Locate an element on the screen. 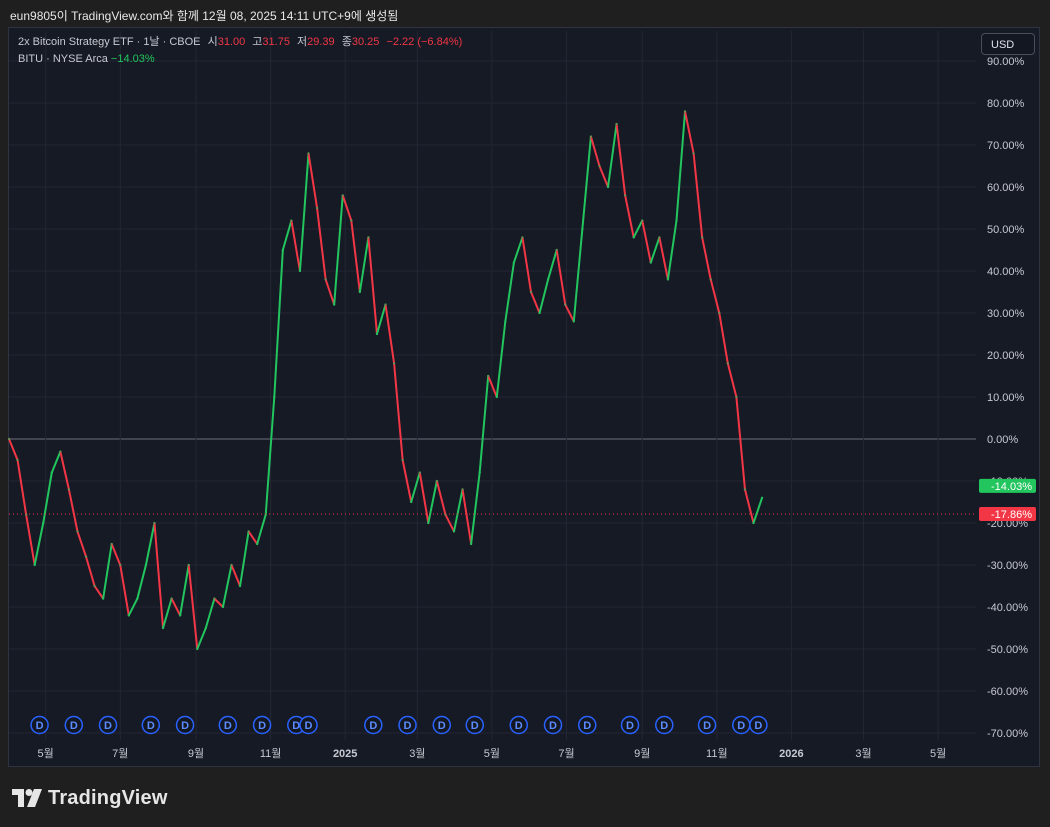  legend-symbol: BITU · NYSE Arca is located at coordinates (63, 59).